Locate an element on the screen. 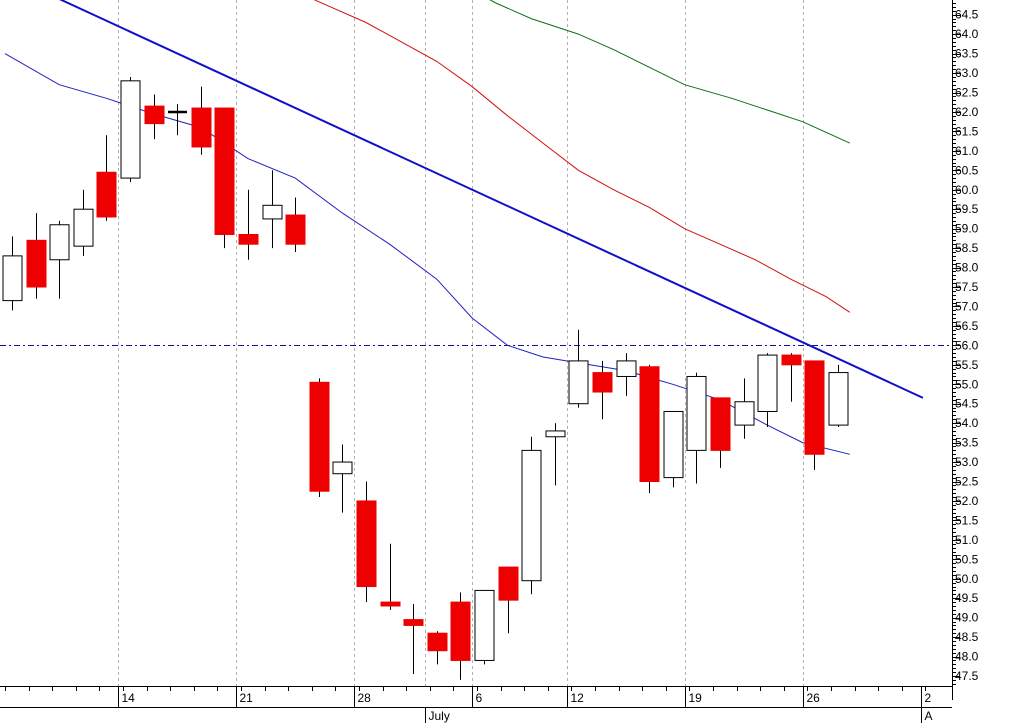  y-tick-label: 52.5 is located at coordinates (967, 482).